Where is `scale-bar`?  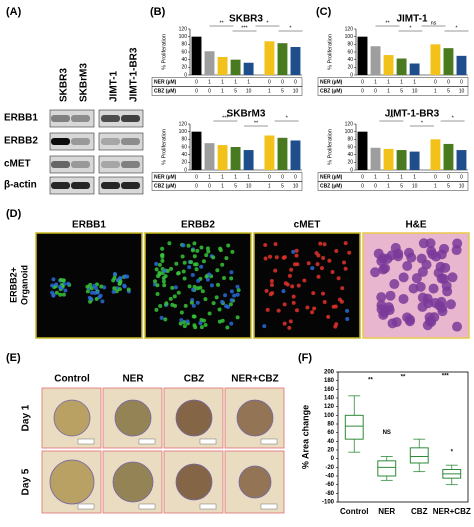
scale-bar is located at coordinates (269, 506).